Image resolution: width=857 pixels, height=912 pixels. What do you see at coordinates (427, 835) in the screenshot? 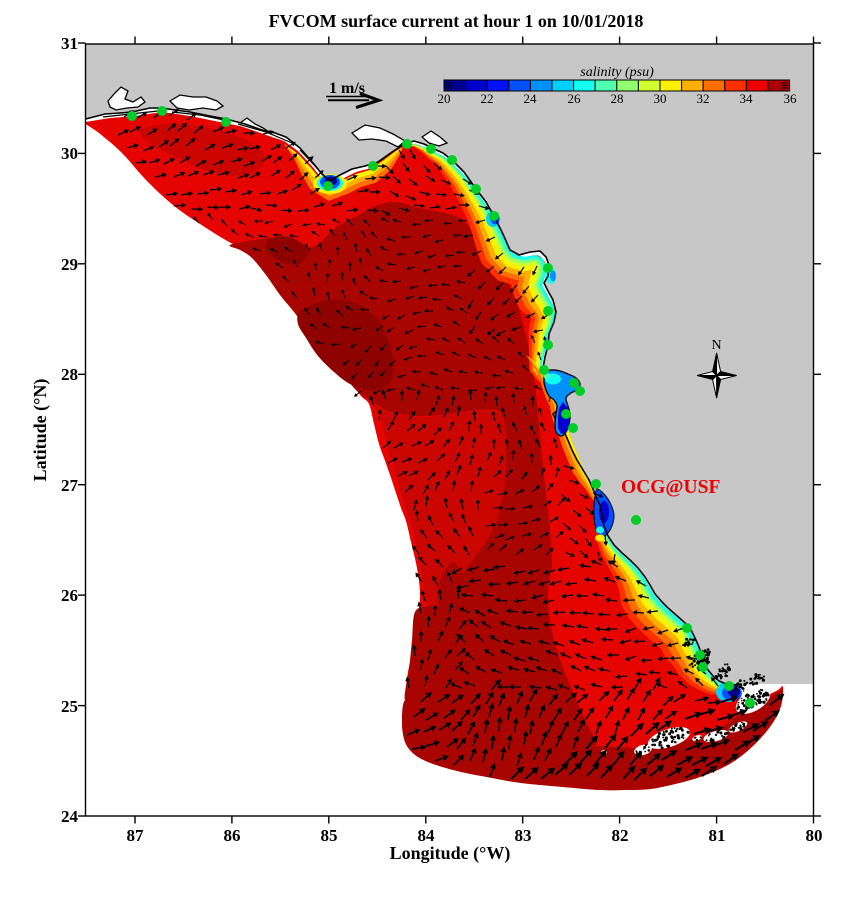
I see `svg-text: 84` at bounding box center [427, 835].